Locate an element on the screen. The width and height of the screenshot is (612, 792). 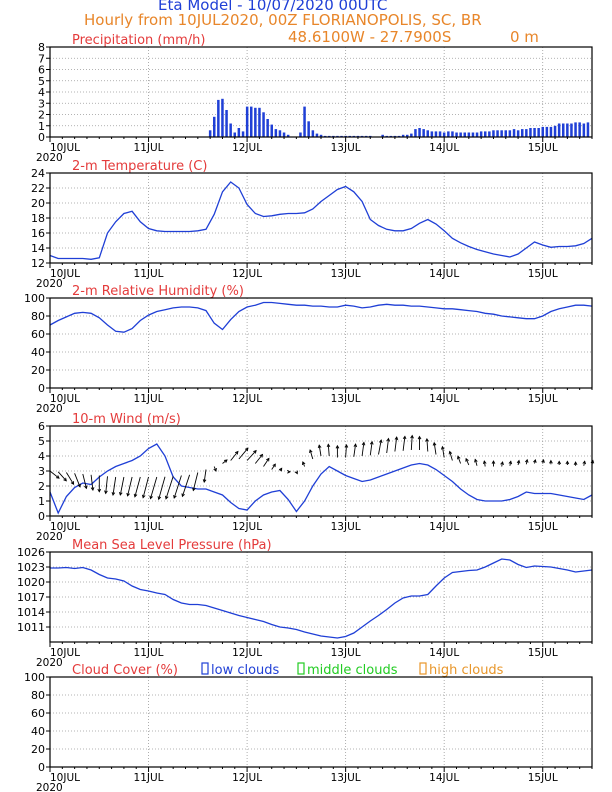
middle-legend-label: middle clouds is located at coordinates (352, 670).